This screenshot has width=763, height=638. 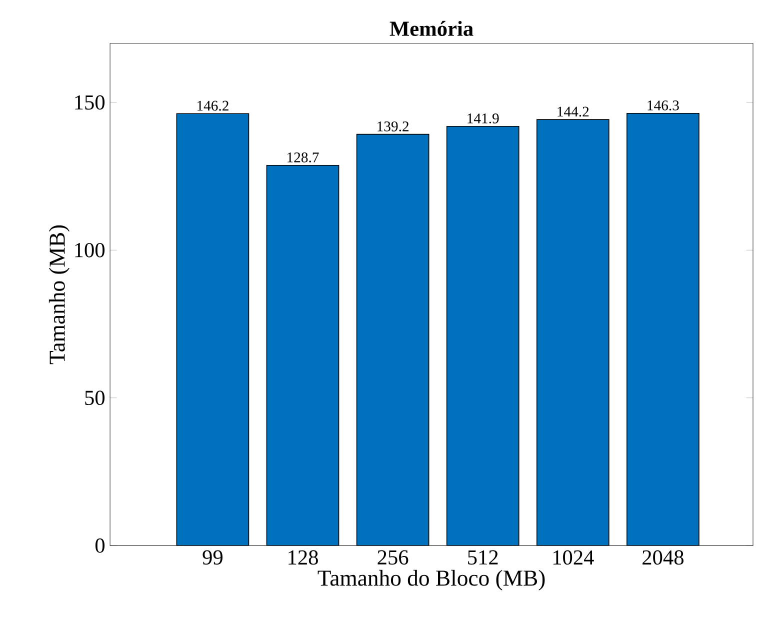 What do you see at coordinates (431, 580) in the screenshot?
I see `x-axis-title: Tamanho do Bloco (MB)` at bounding box center [431, 580].